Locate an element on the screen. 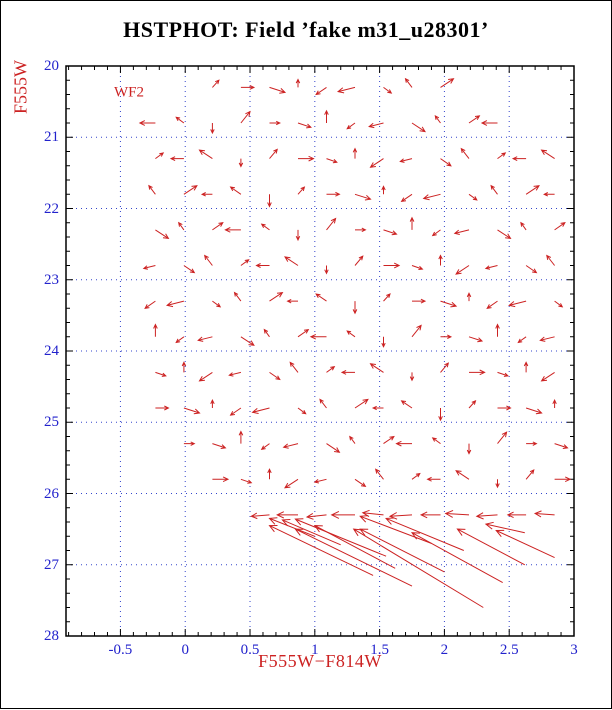  x-tick-label: 0 is located at coordinates (185, 650).